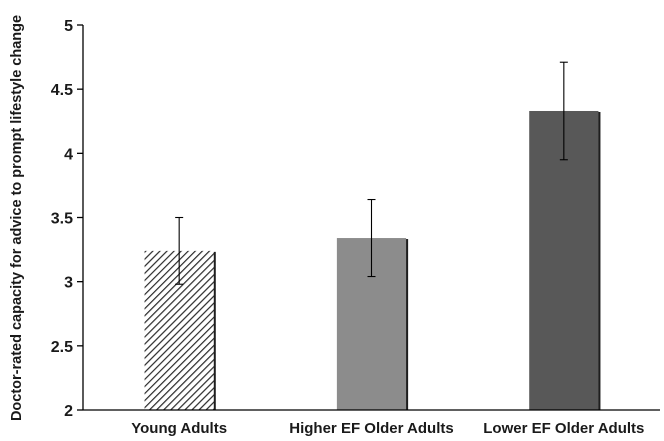 The width and height of the screenshot is (664, 441). What do you see at coordinates (62, 219) in the screenshot?
I see `y-tick-label: 3.5` at bounding box center [62, 219].